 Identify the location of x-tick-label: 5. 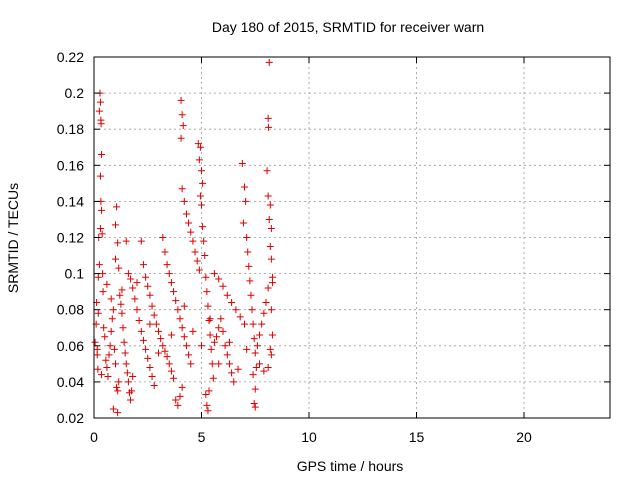
(202, 437).